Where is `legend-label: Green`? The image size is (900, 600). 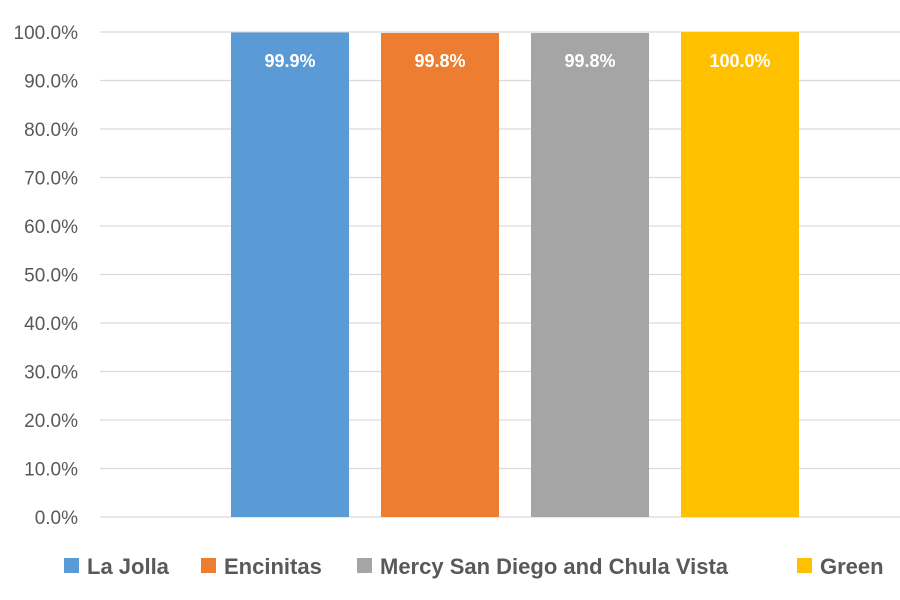 legend-label: Green is located at coordinates (852, 566).